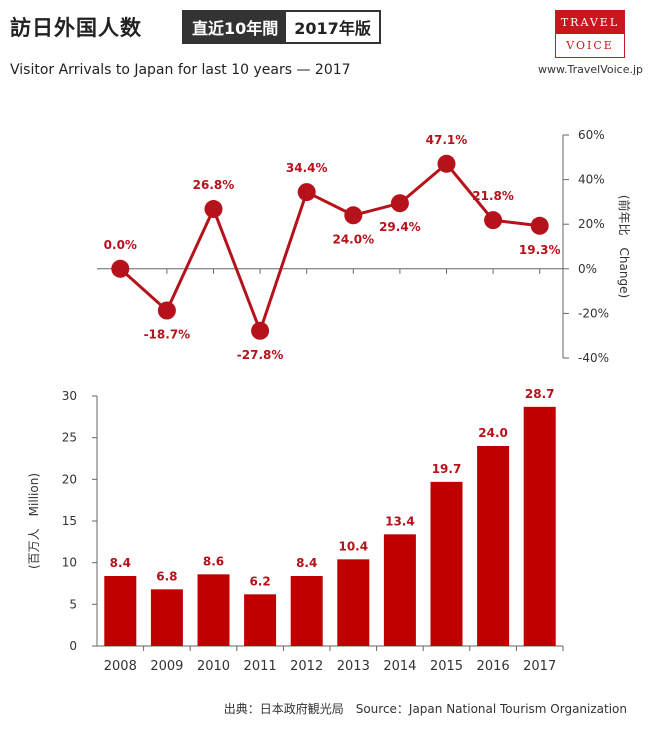  Describe the element at coordinates (73, 604) in the screenshot. I see `bar-y-tick-label: 5` at that location.